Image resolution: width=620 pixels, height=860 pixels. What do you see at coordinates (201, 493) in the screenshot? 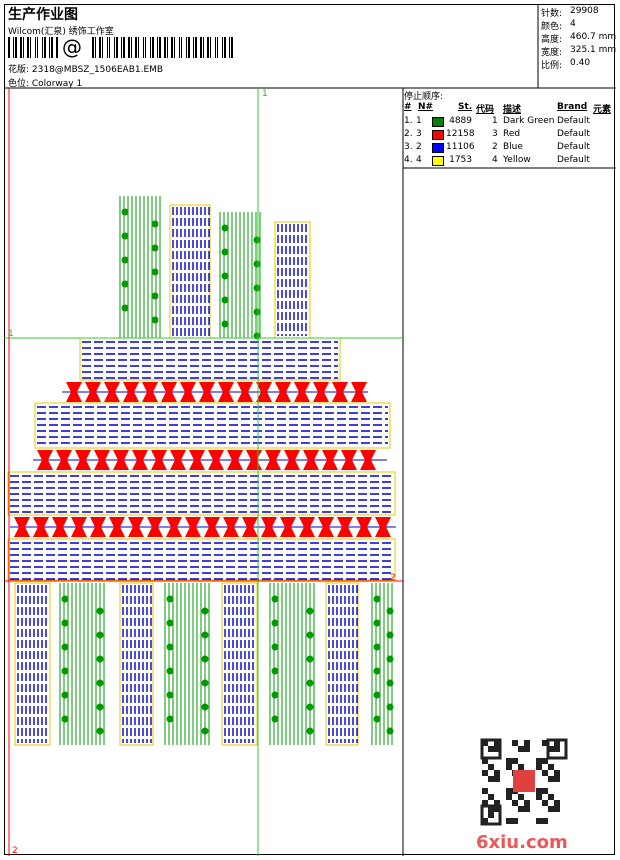
I see `tier-outline` at bounding box center [201, 493].